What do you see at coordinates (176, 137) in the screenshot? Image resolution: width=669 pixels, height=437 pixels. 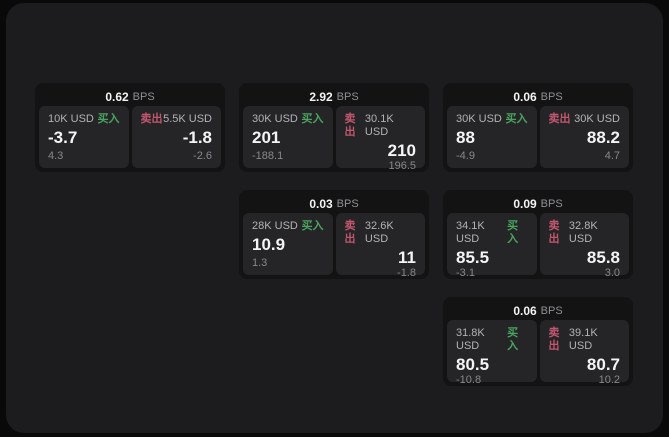 I see `sell-quote-tile: 卖出 5.5K USD -1.8 -2.6` at bounding box center [176, 137].